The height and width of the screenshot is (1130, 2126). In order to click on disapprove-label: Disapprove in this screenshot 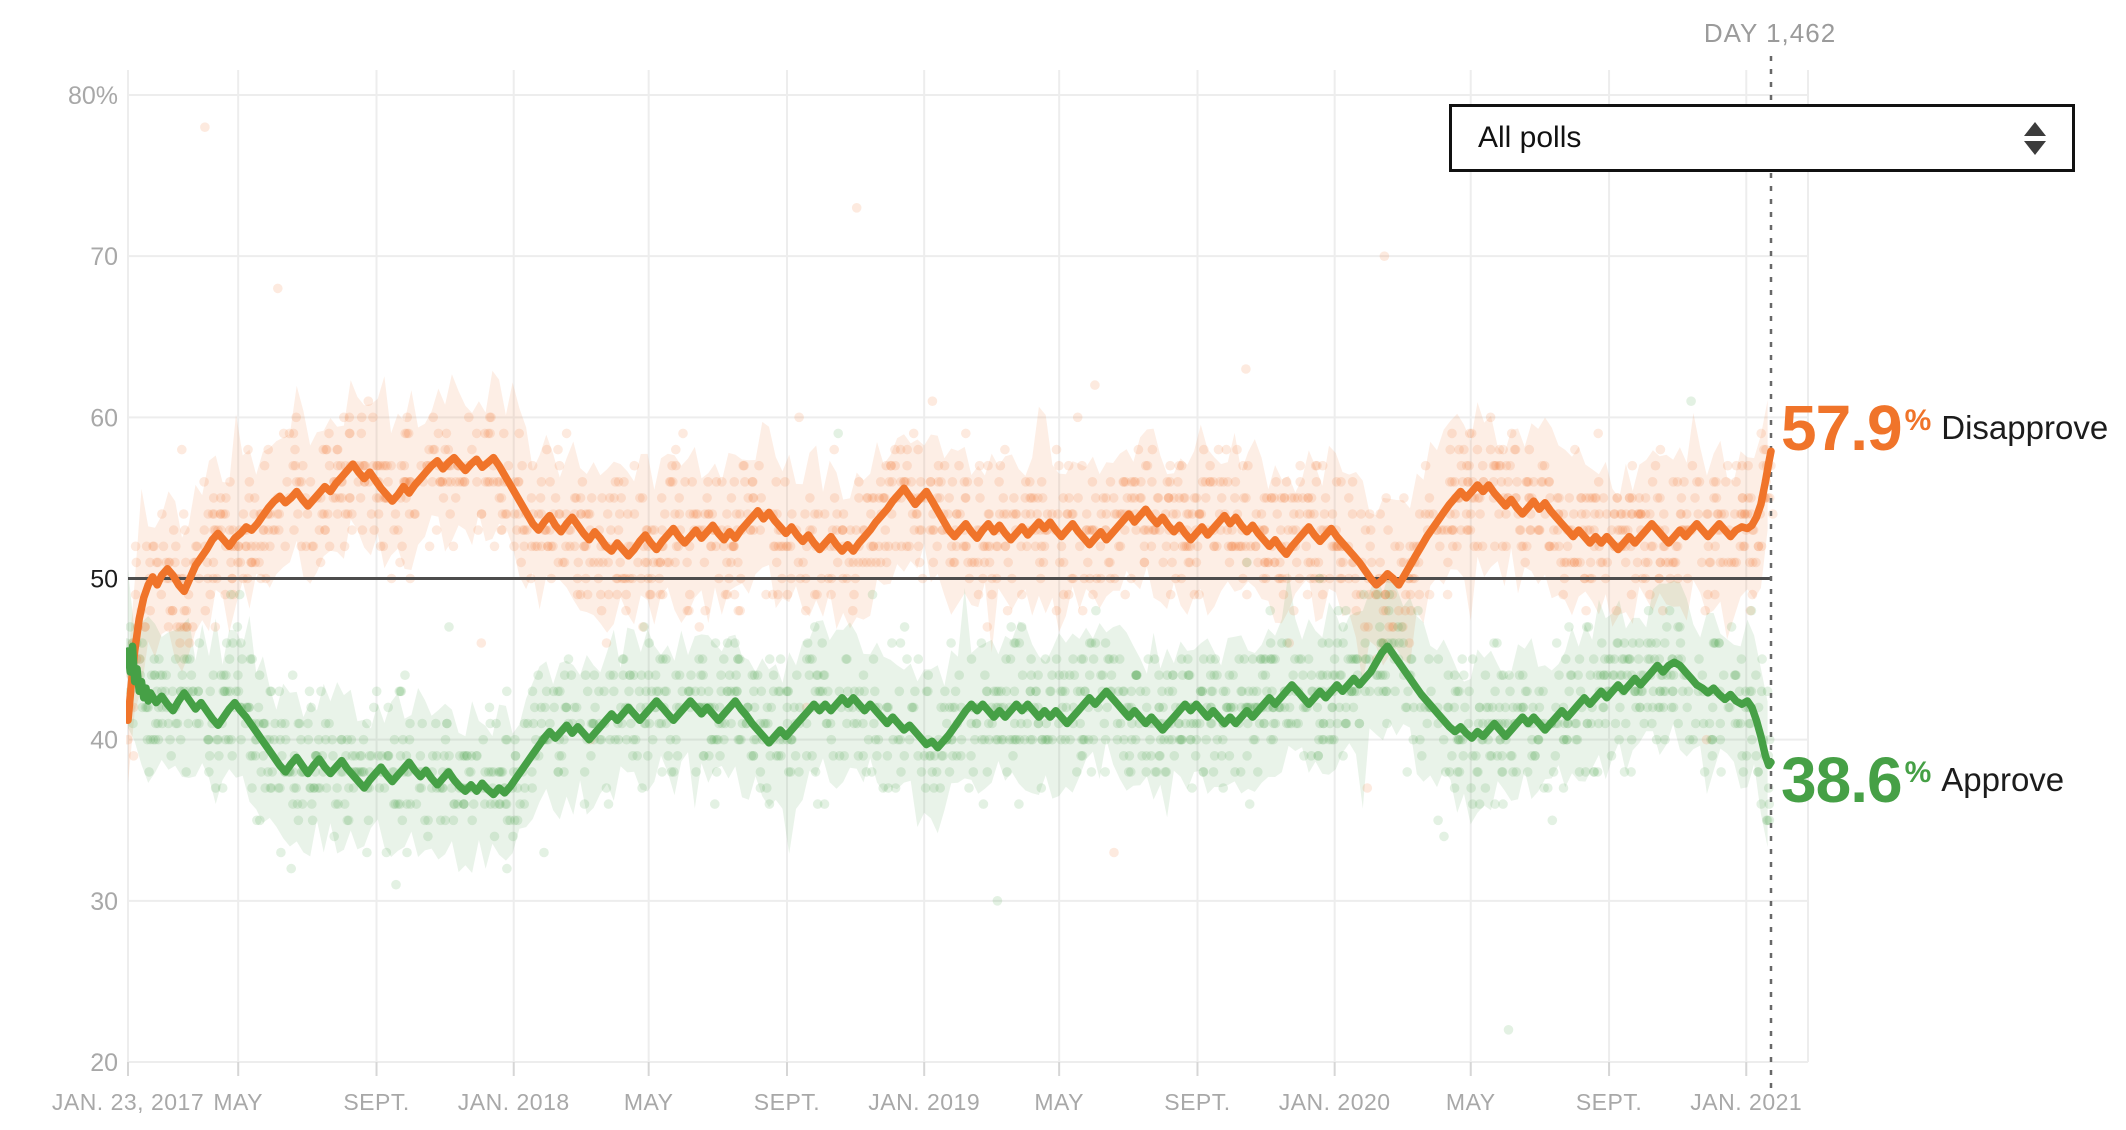, I will do `click(2025, 427)`.